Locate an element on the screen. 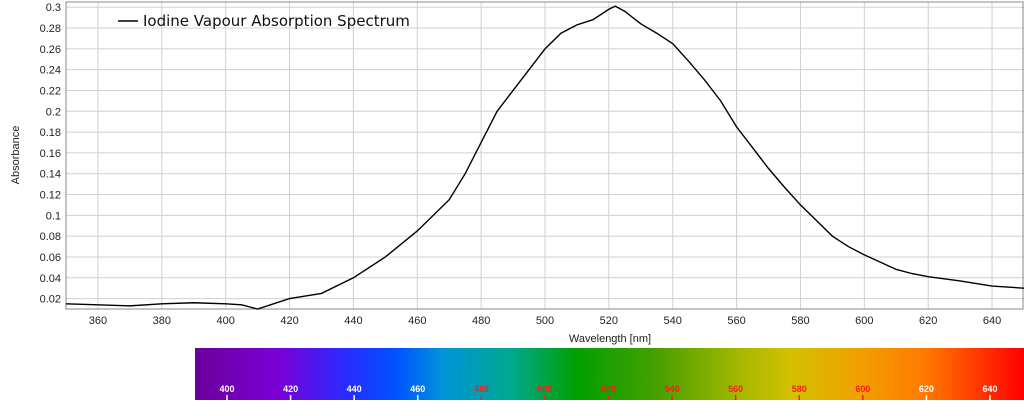 Image resolution: width=1024 pixels, height=416 pixels. x-tick-label: 540 is located at coordinates (673, 321).